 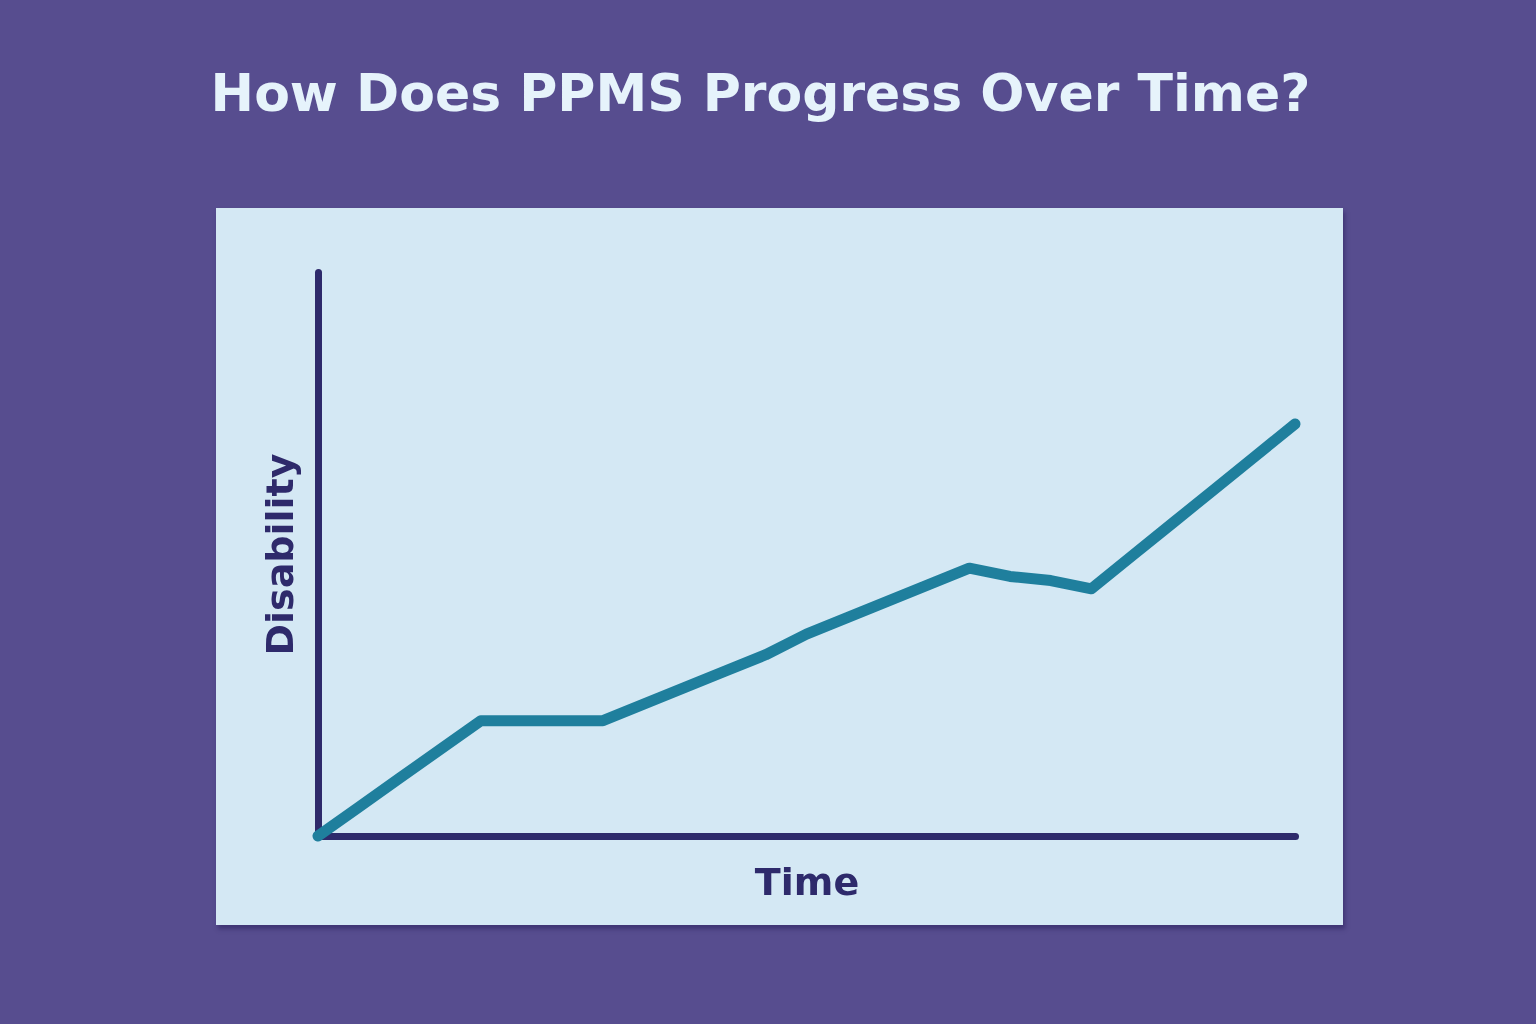 I want to click on chart-title: How Does PPMS Progress Over Time?, so click(x=760, y=93).